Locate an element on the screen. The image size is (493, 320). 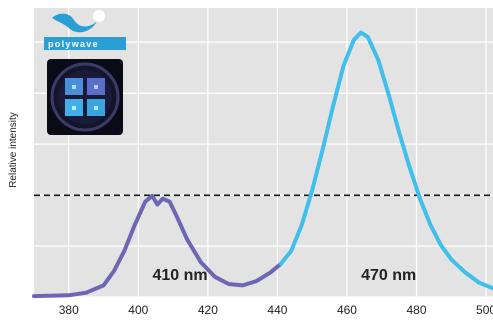
brand-wordmark: polywave is located at coordinates (73, 44).